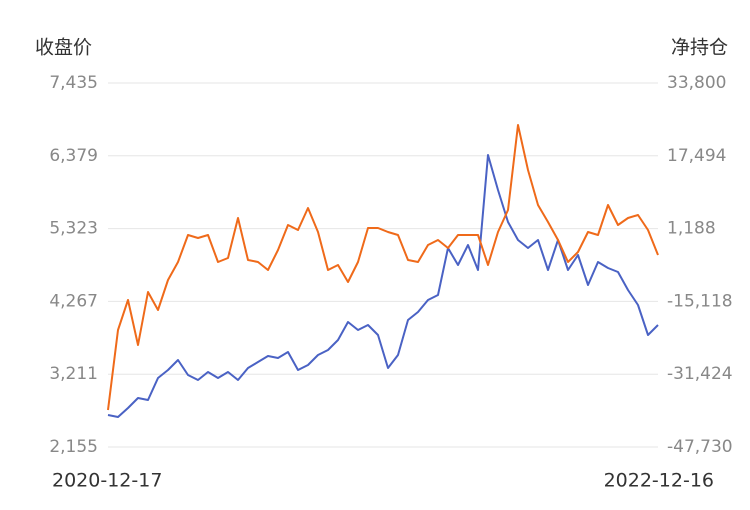 This screenshot has height=510, width=750. Describe the element at coordinates (691, 229) in the screenshot. I see `y2-tick-label: 1,188` at that location.